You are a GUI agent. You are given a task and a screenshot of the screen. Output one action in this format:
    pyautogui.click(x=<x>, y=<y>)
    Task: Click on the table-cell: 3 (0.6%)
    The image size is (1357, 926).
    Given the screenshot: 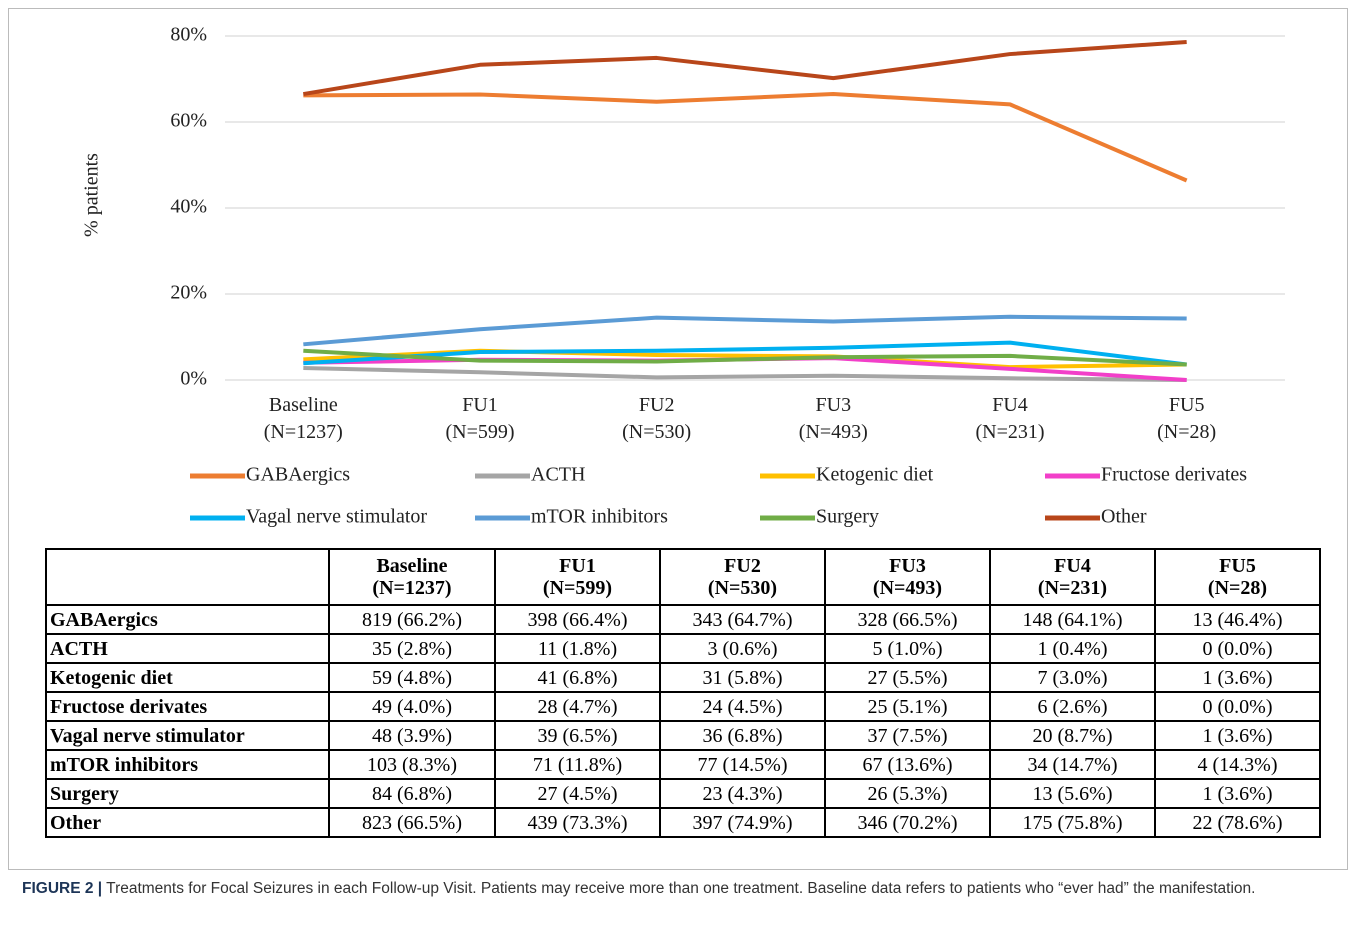 What is the action you would take?
    pyautogui.click(x=742, y=648)
    